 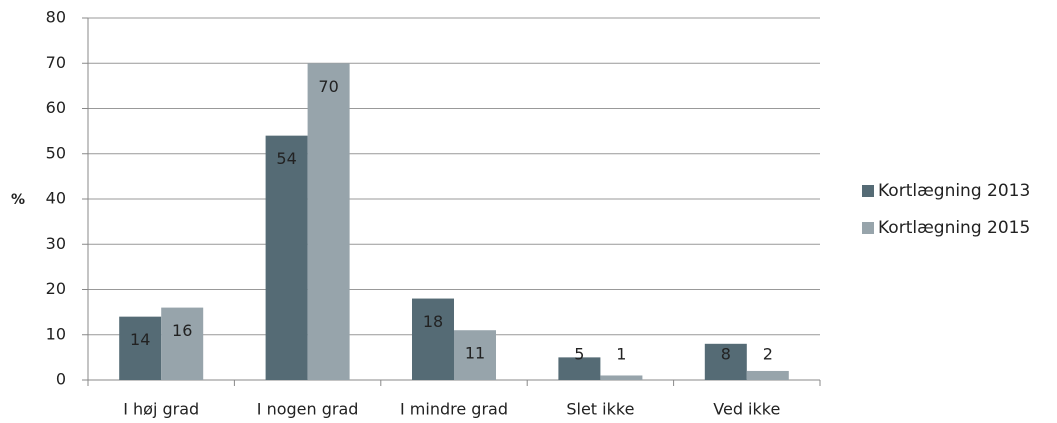 What do you see at coordinates (56, 243) in the screenshot?
I see `y-tick-label: 30` at bounding box center [56, 243].